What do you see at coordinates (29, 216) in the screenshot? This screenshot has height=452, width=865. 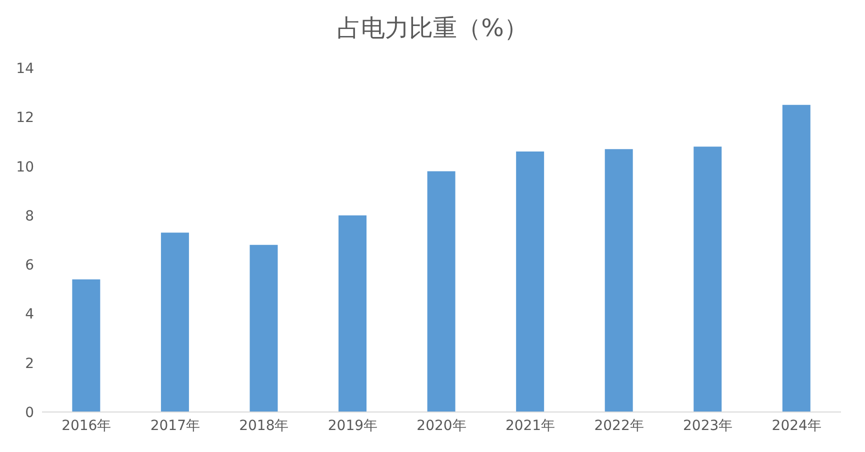 I see `y-tick-label: 8` at bounding box center [29, 216].